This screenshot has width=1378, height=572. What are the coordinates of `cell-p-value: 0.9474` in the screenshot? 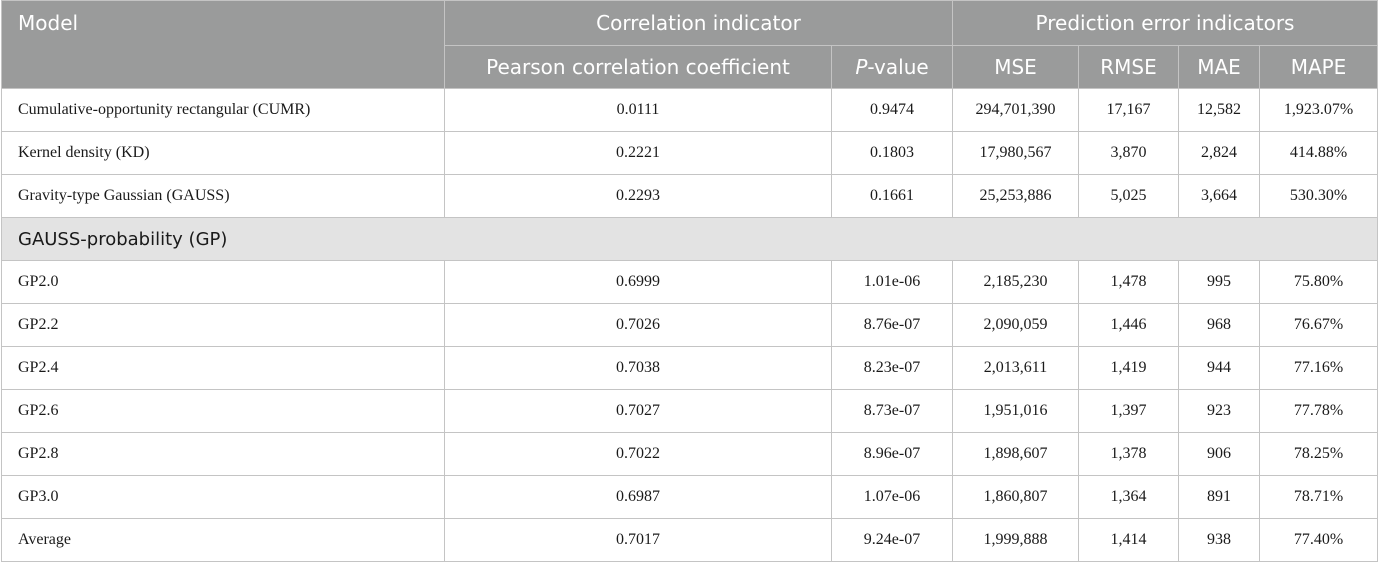 It's located at (892, 110).